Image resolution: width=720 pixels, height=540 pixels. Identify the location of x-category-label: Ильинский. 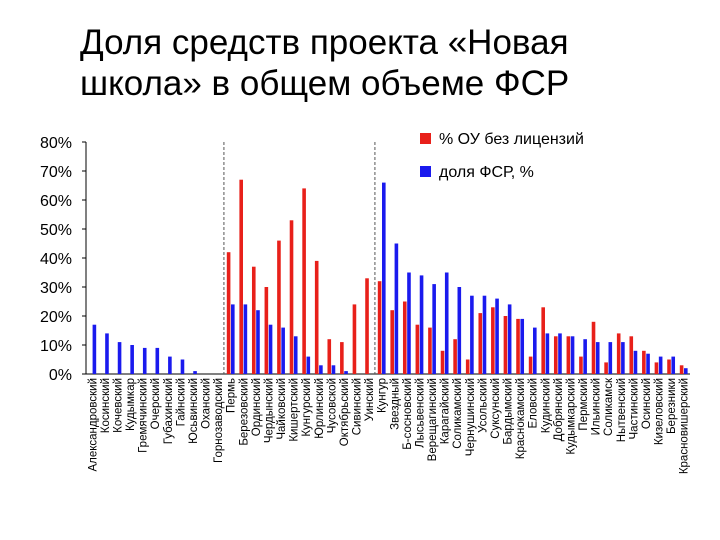
(597, 406).